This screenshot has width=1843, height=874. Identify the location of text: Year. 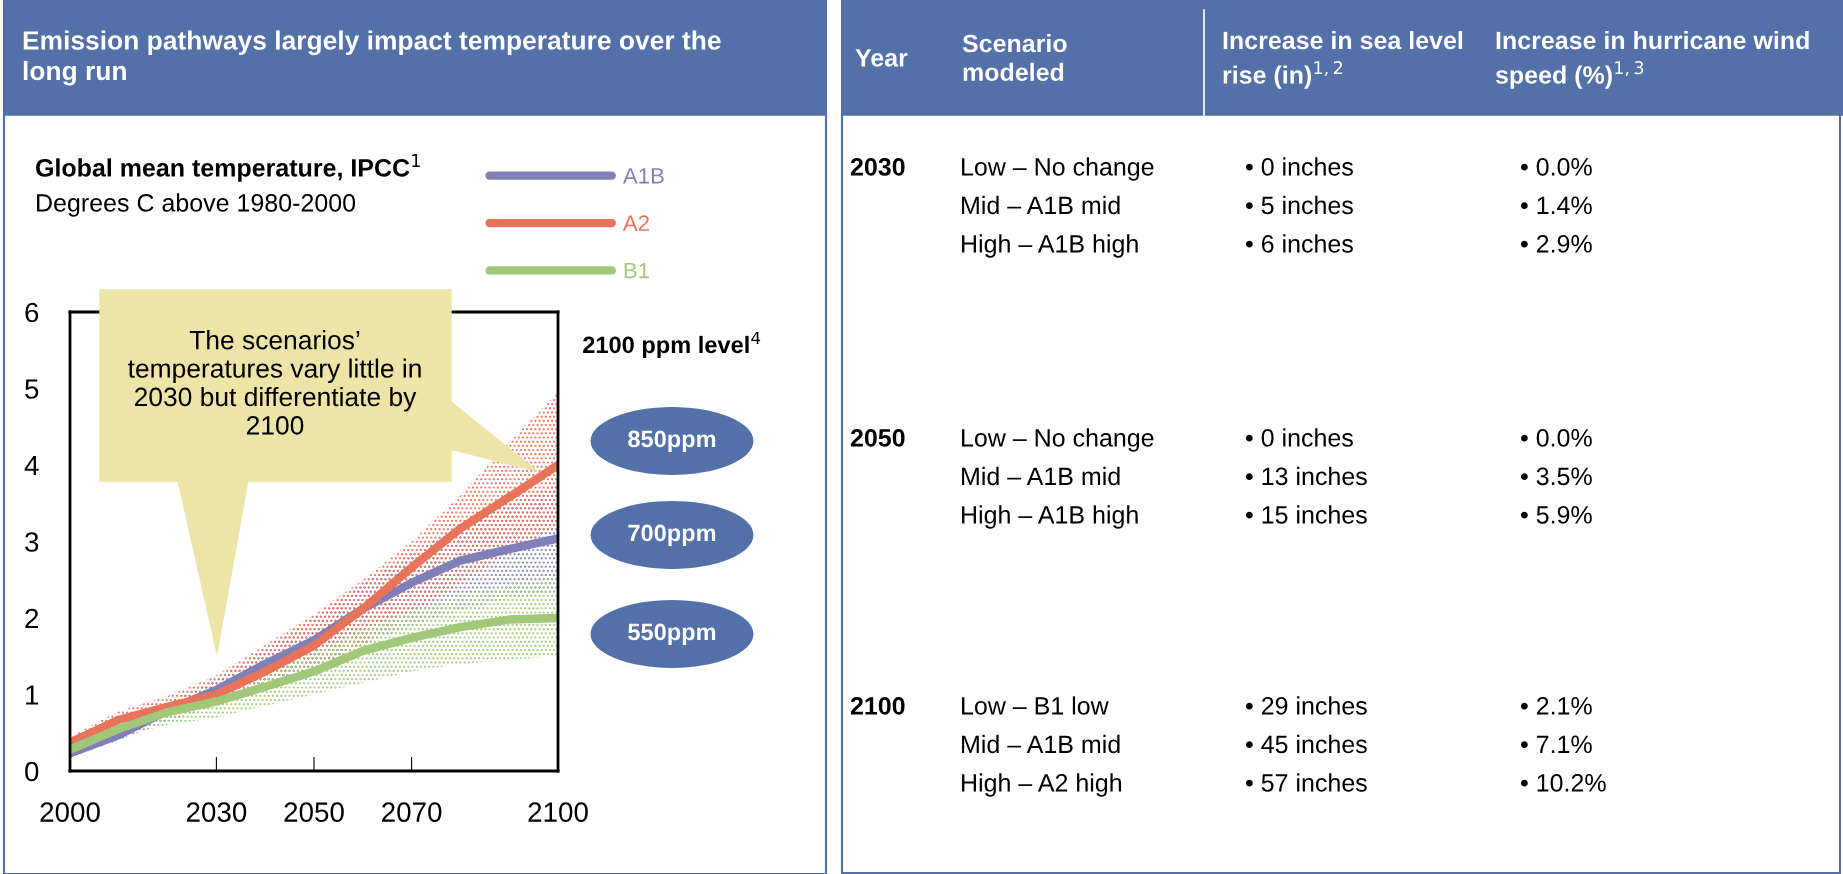
(881, 58).